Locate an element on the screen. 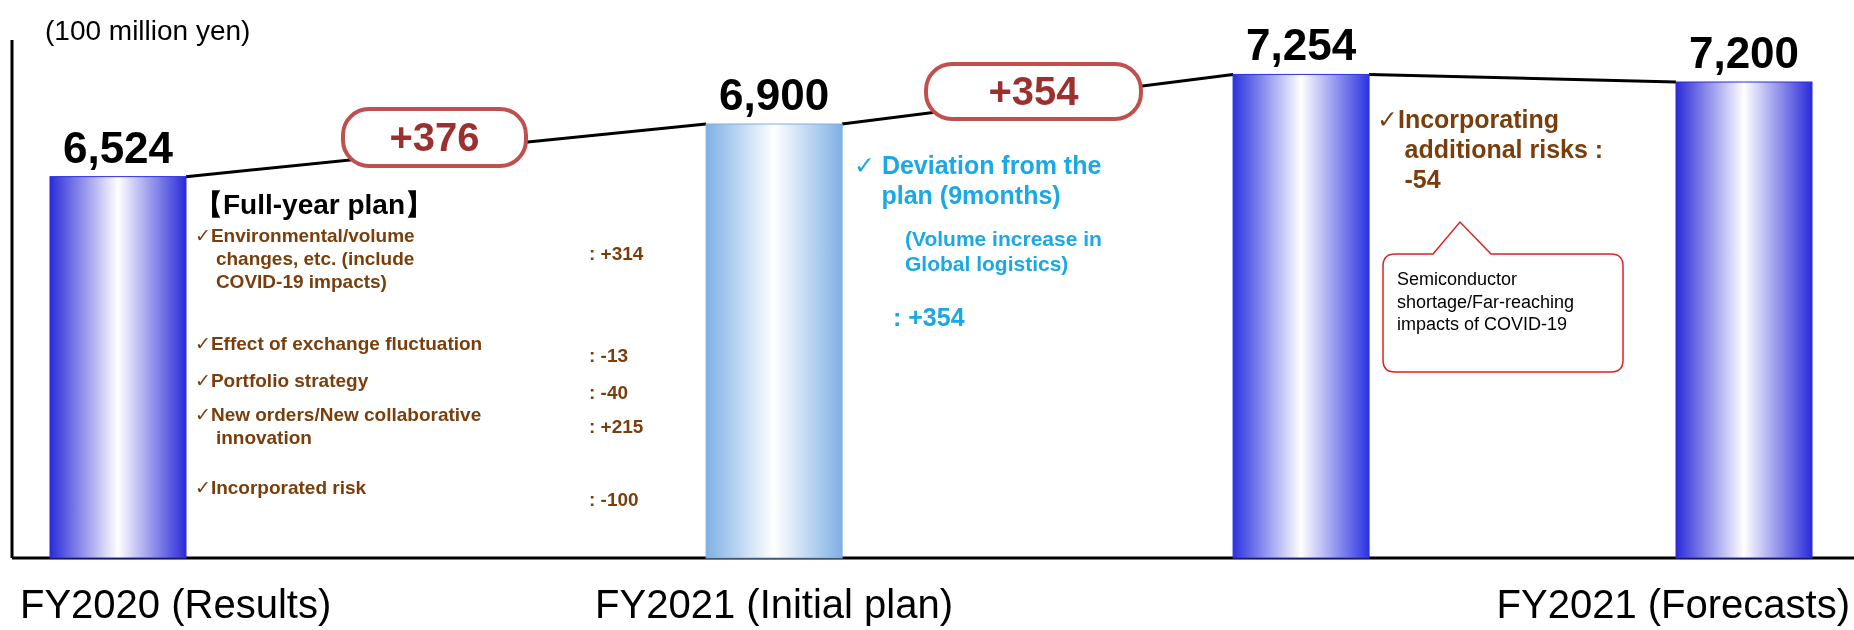 This screenshot has height=630, width=1854. x-tick-label: FY2021 (Forecasts) is located at coordinates (1673, 604).